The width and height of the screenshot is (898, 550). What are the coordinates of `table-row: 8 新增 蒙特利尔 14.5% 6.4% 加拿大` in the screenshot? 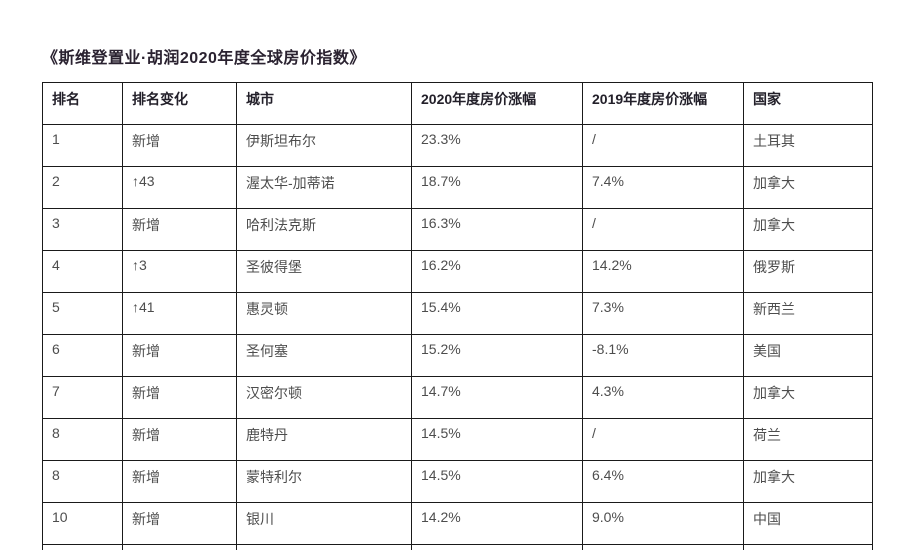 It's located at (457, 481).